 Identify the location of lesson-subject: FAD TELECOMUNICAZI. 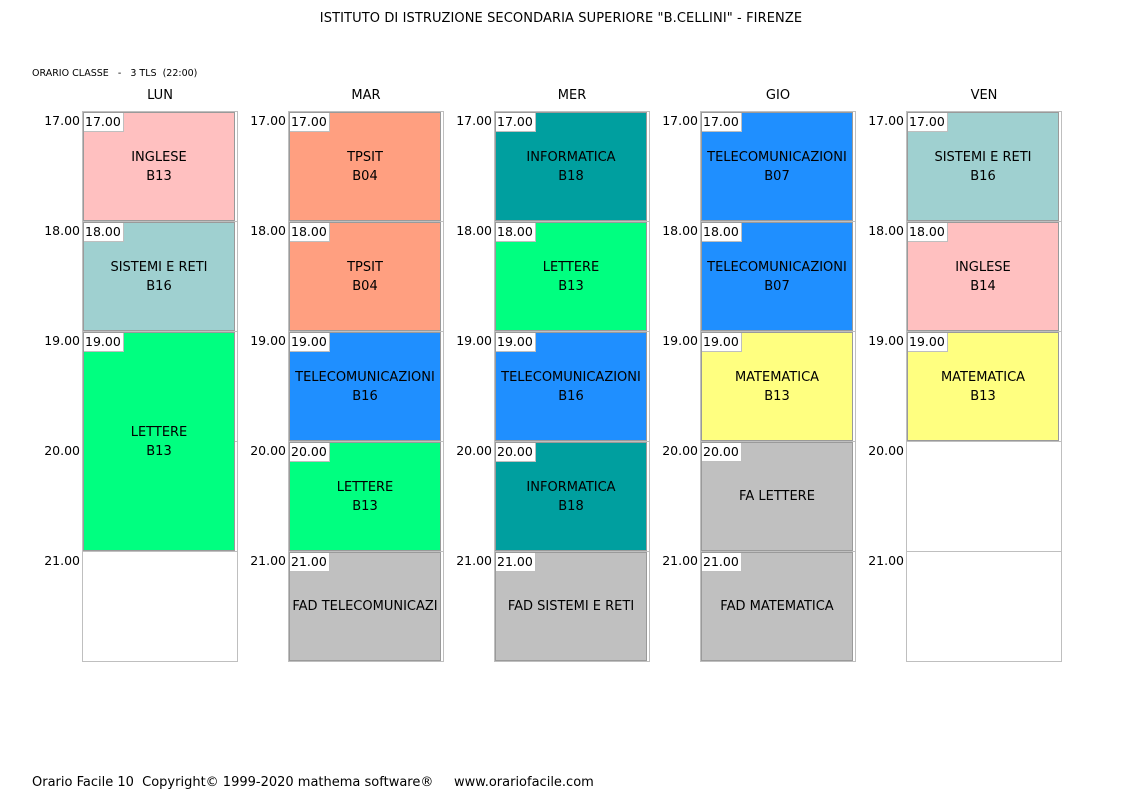
(365, 606).